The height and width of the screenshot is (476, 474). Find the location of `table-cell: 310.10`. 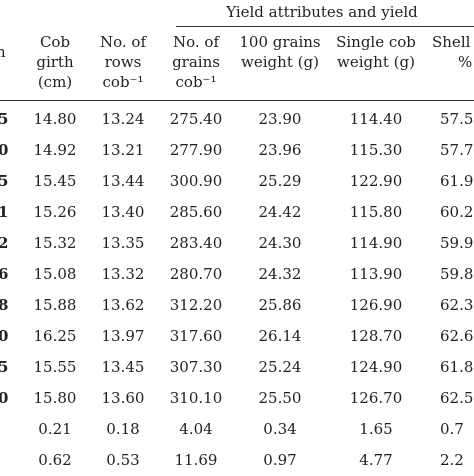

table-cell: 310.10 is located at coordinates (196, 398).